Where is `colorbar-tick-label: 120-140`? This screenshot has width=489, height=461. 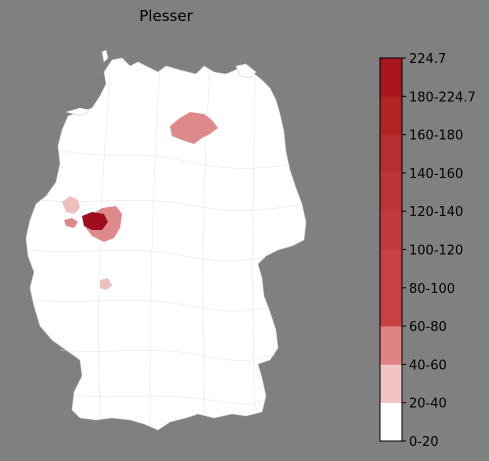
colorbar-tick-label: 120-140 is located at coordinates (436, 212).